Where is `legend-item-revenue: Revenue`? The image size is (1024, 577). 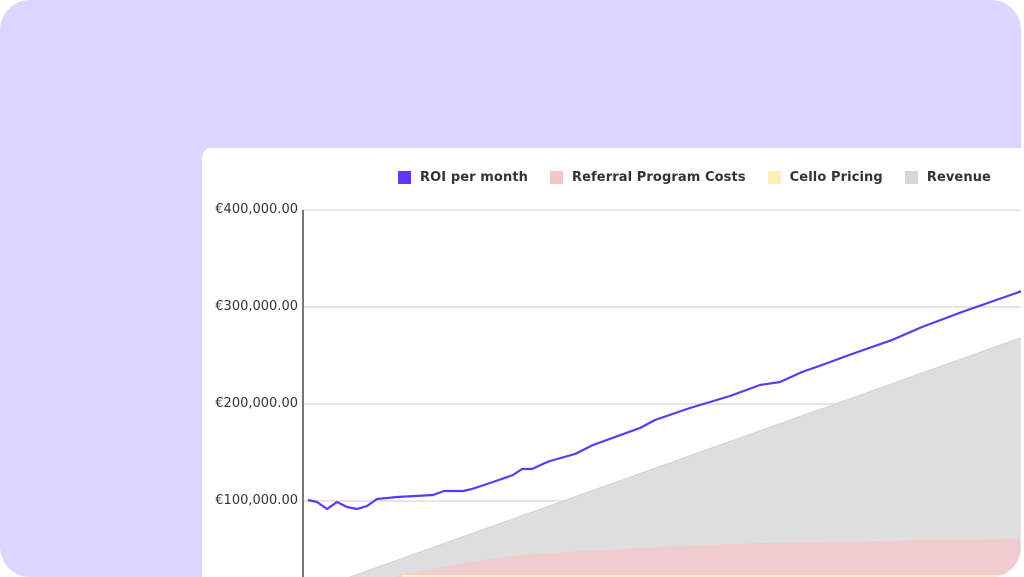 legend-item-revenue: Revenue is located at coordinates (947, 177).